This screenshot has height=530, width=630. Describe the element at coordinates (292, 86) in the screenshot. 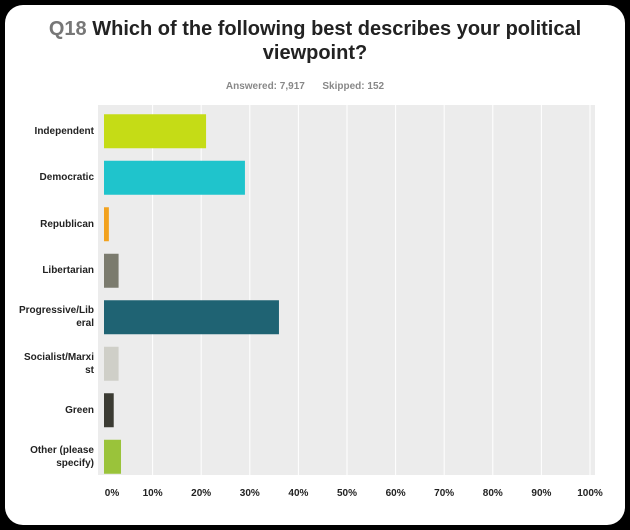

I see `answered-count: 7,917` at that location.